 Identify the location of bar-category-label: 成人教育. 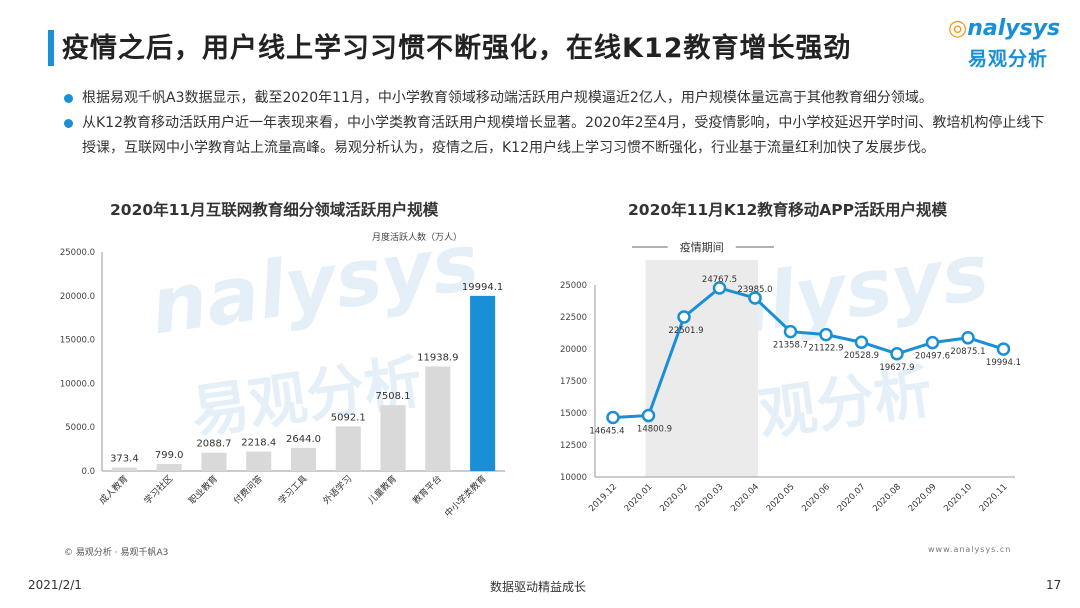
(114, 490).